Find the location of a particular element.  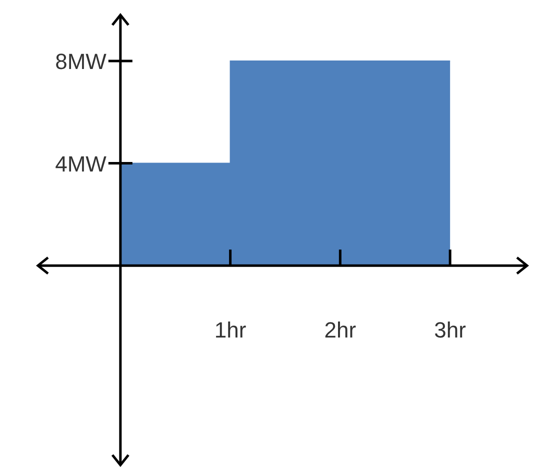

y-tick-label: 4MW is located at coordinates (81, 163).